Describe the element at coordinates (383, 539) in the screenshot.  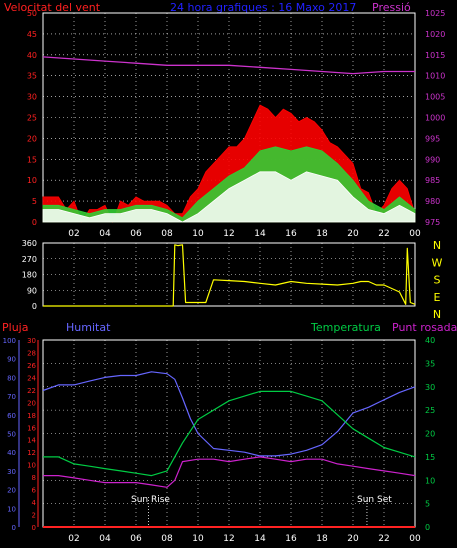
I see `humidity-temperature-chart-x-tick-label: 22` at that location.